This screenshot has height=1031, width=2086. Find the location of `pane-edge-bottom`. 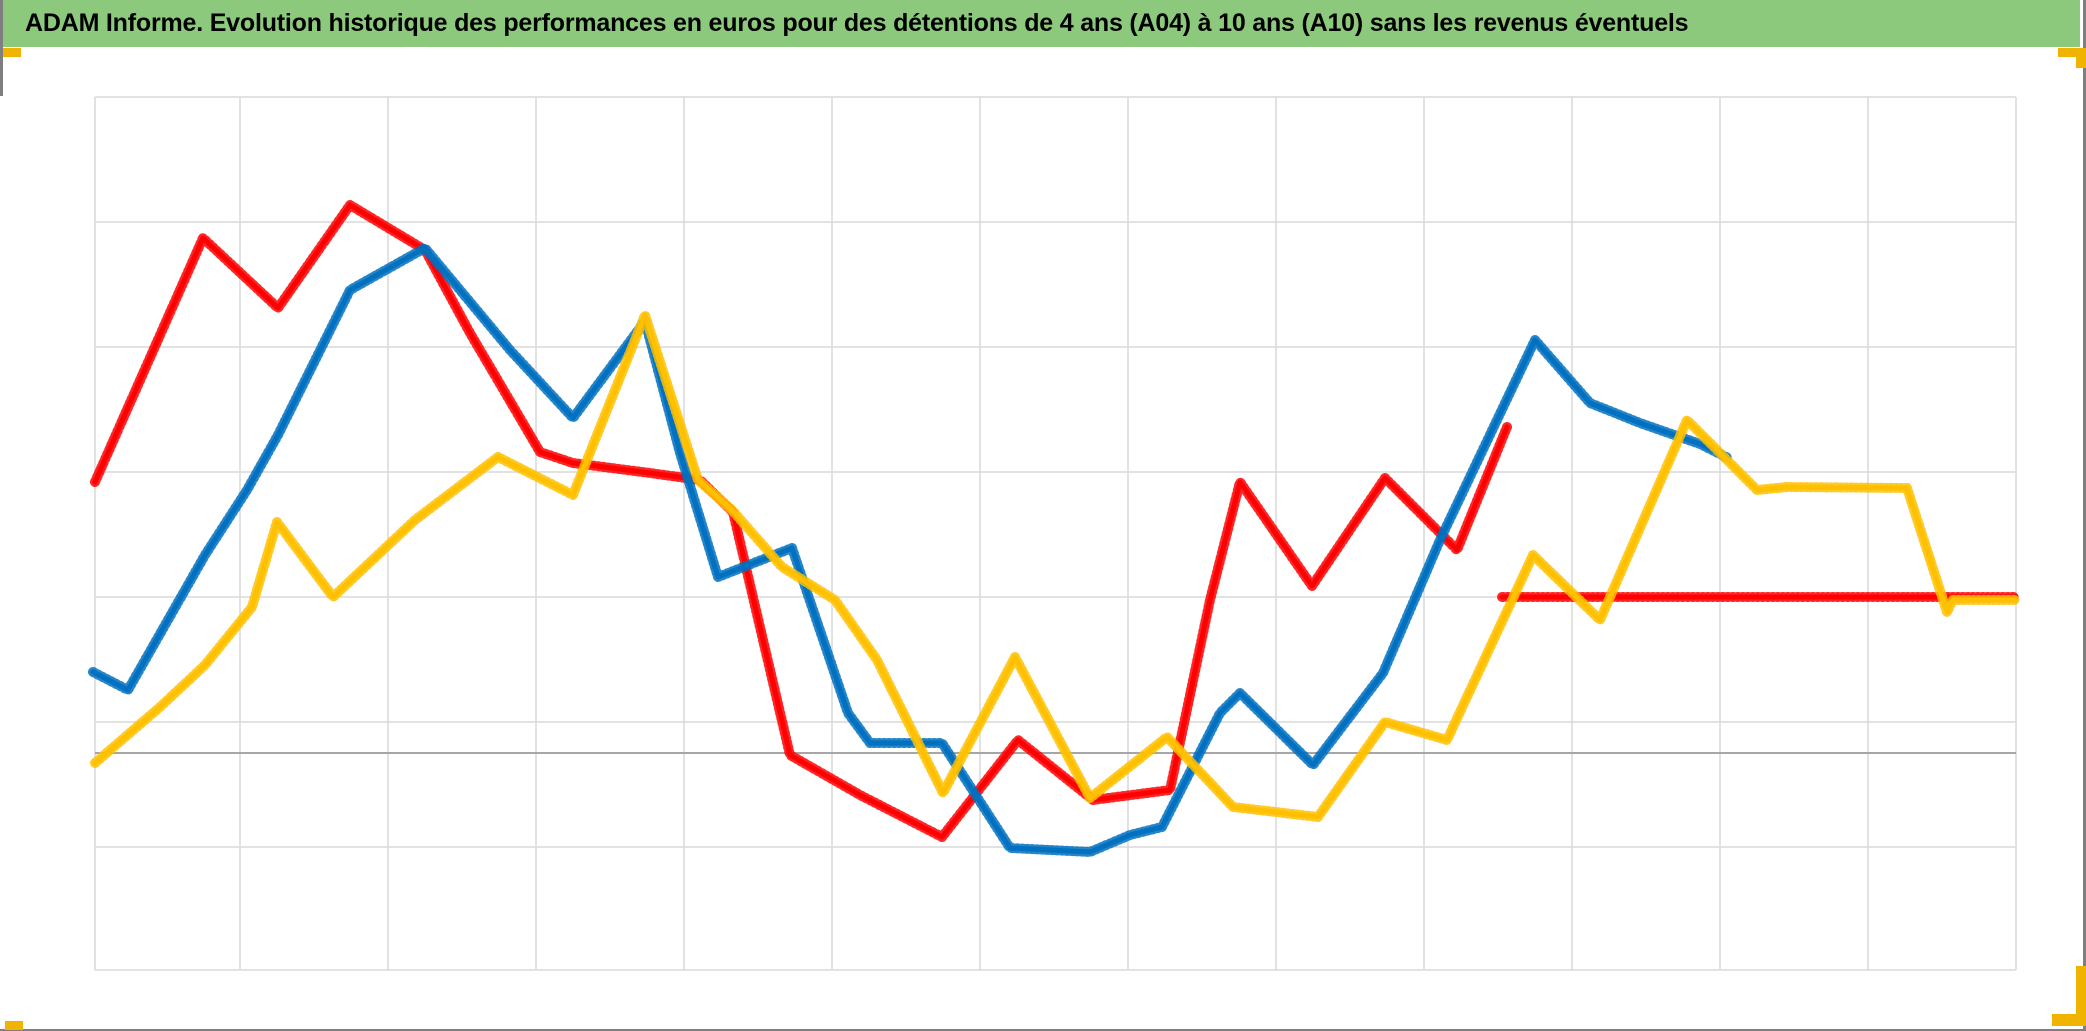

pane-edge-bottom is located at coordinates (1043, 1030).